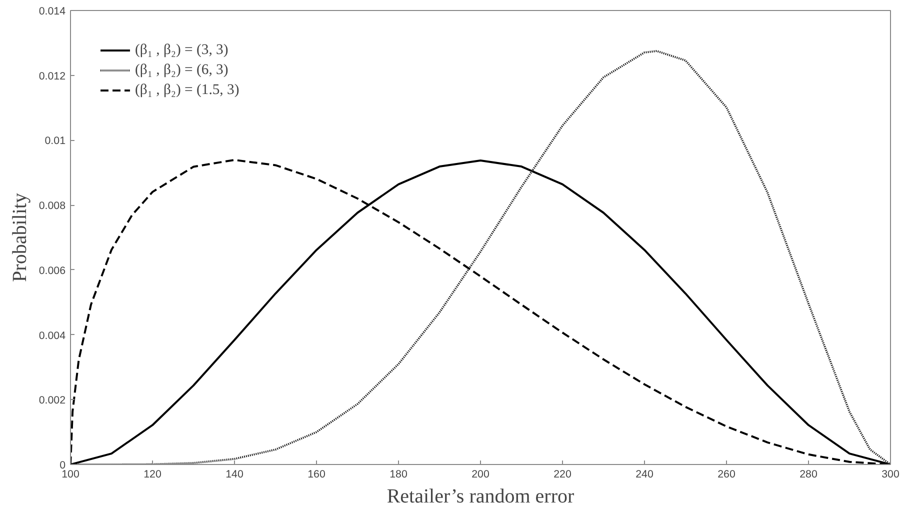  I want to click on y-tick-label: 0.014, so click(52, 12).